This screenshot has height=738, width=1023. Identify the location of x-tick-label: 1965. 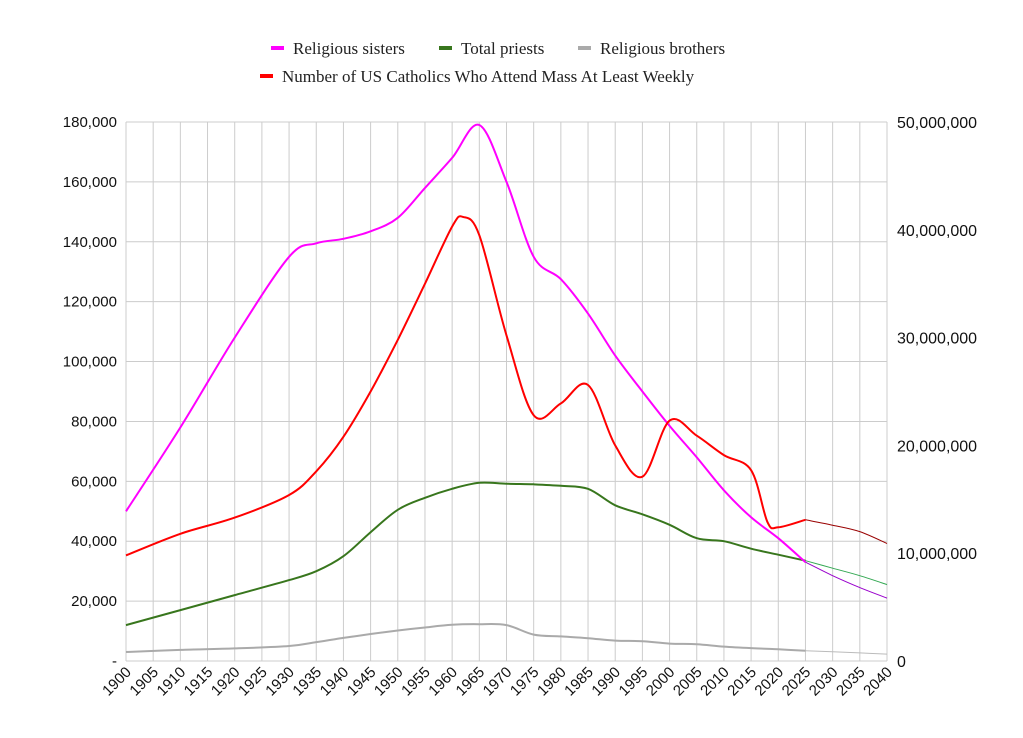
(471, 682).